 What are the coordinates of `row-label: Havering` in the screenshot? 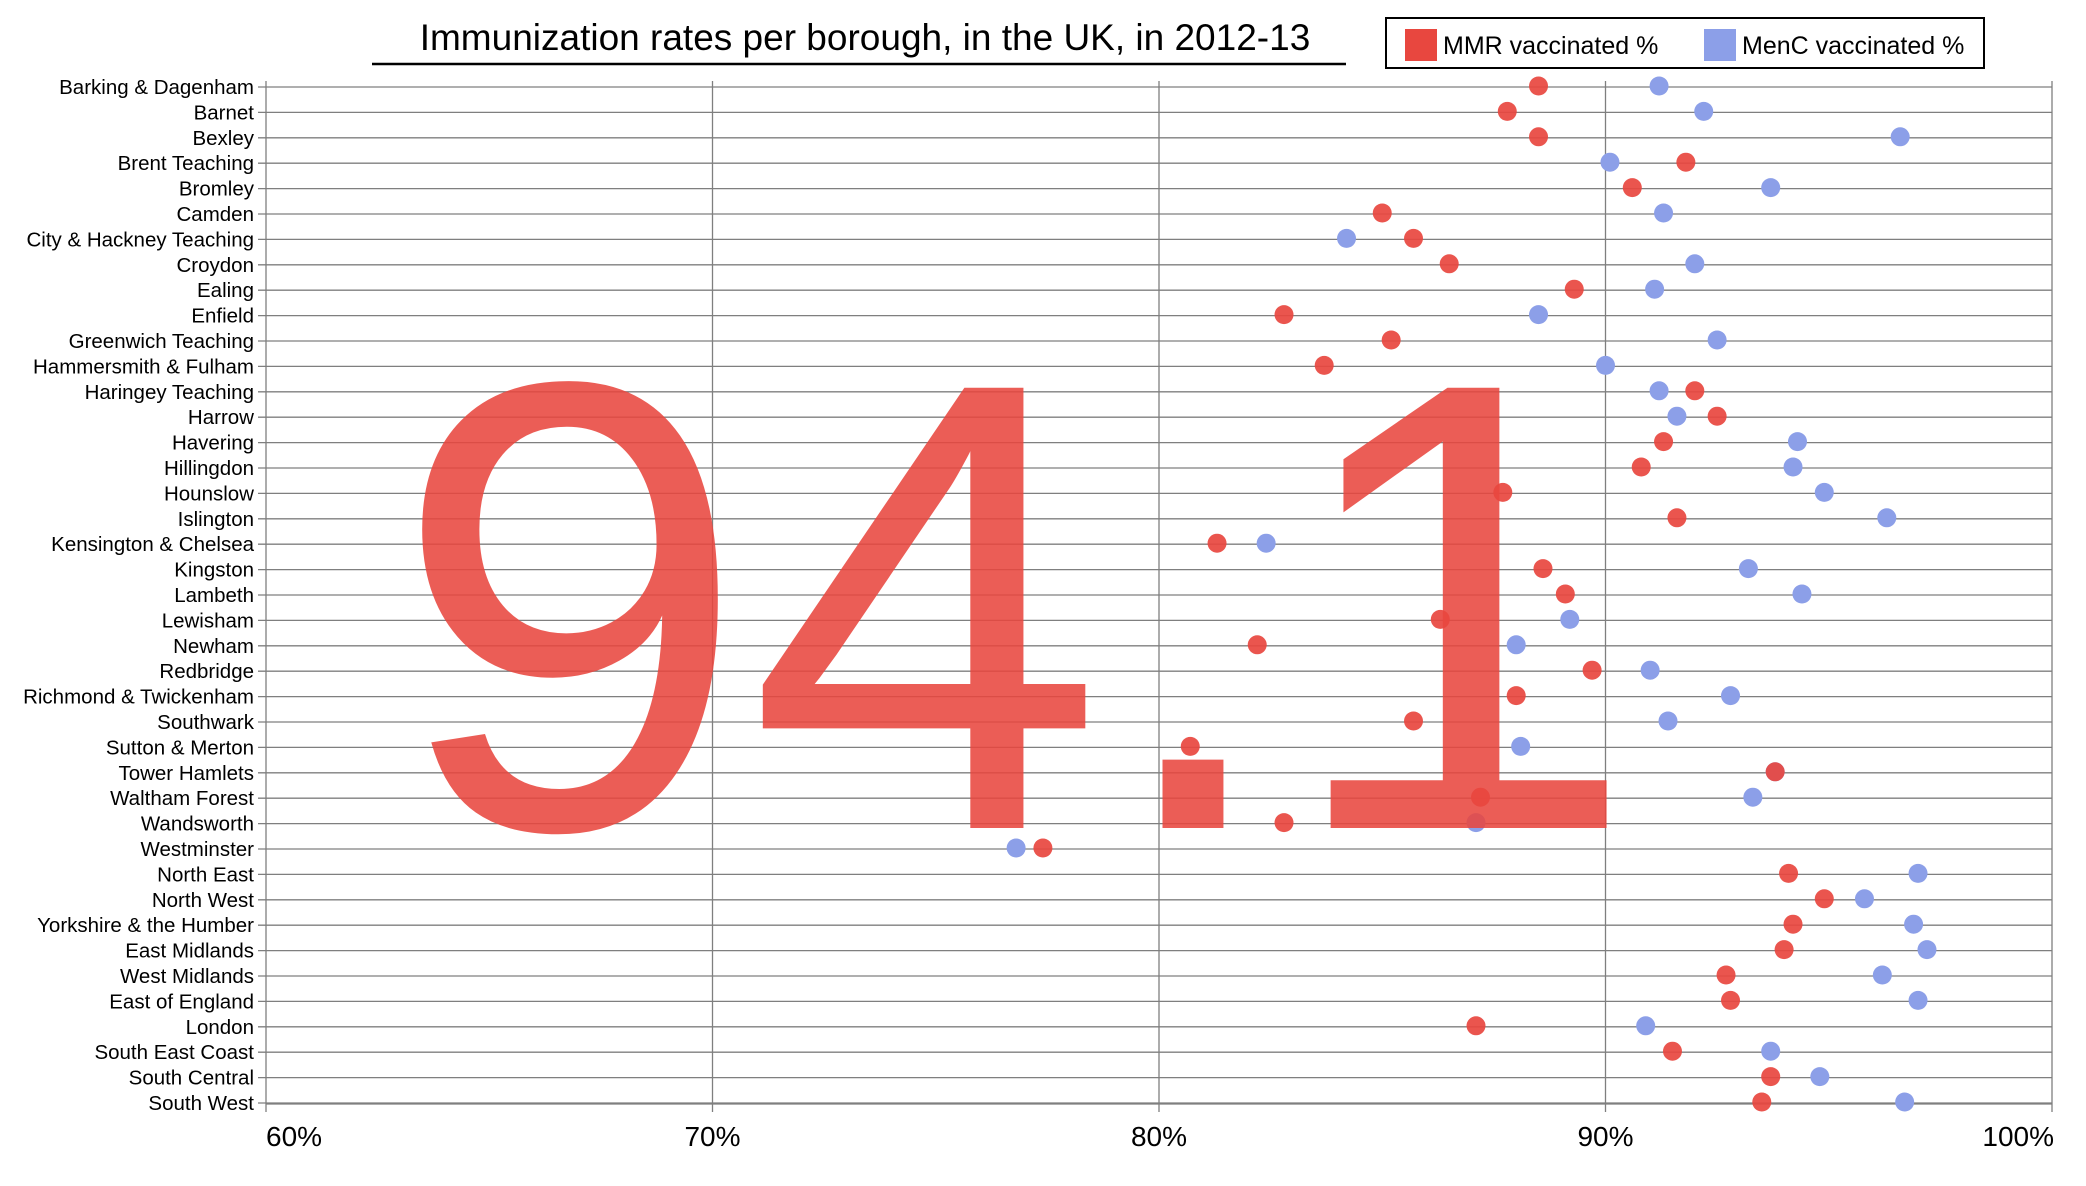 It's located at (213, 443).